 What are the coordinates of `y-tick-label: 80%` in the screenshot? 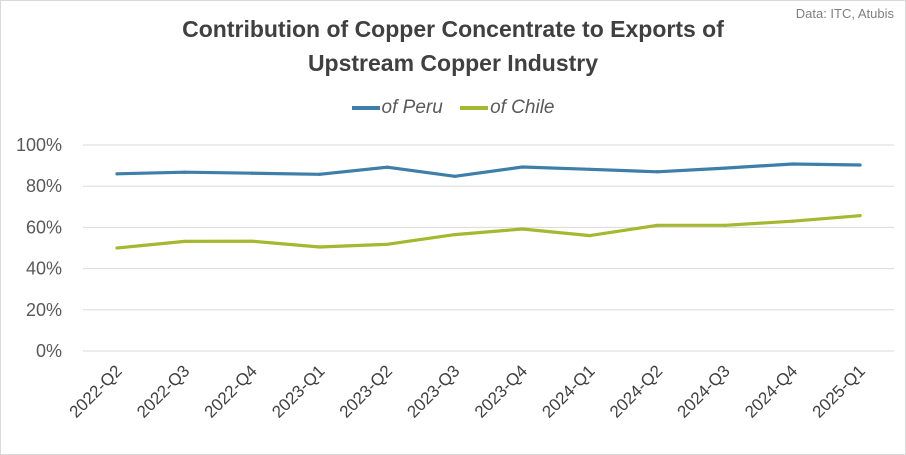 It's located at (44, 186).